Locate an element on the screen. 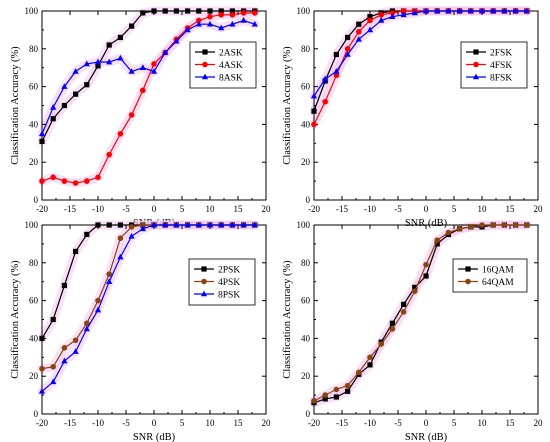 The image size is (550, 442). legend: 2ASK 4ASK 8ASK is located at coordinates (223, 65).